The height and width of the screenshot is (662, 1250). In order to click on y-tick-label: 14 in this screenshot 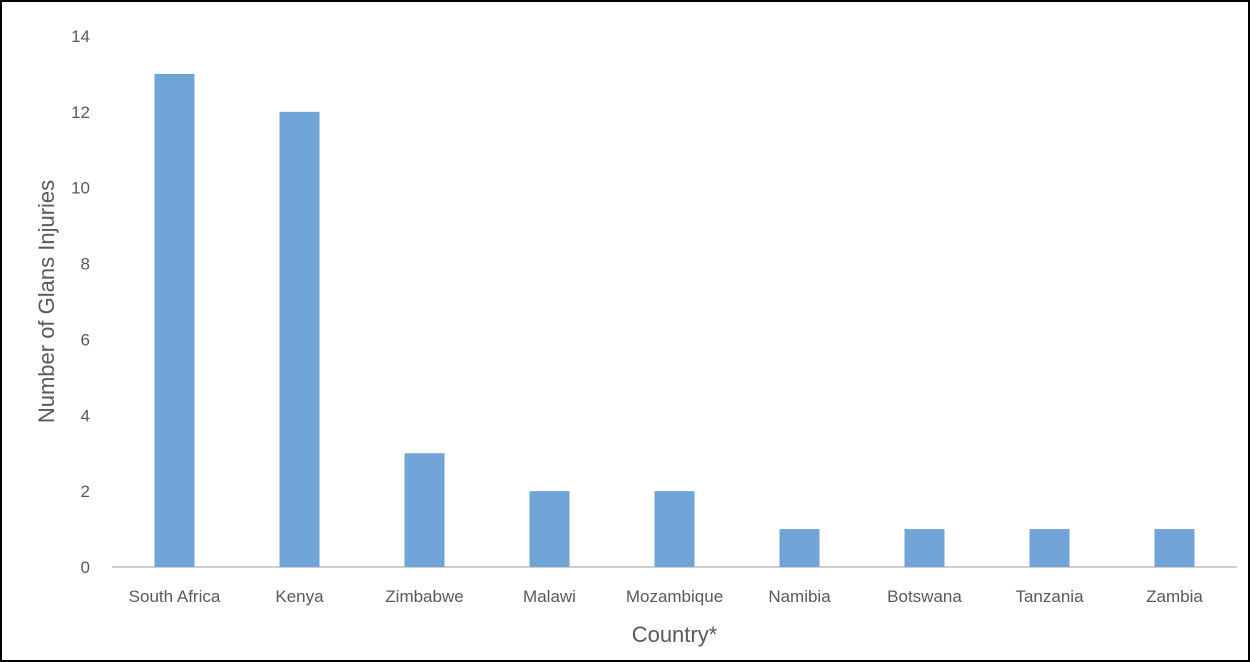, I will do `click(80, 36)`.